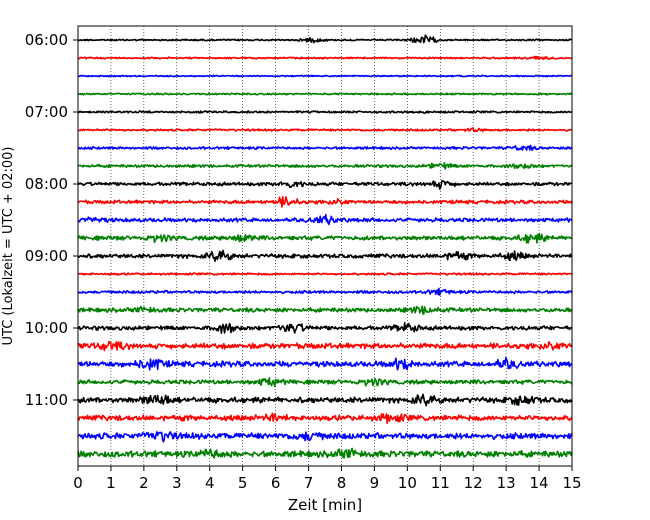 The image size is (650, 520). What do you see at coordinates (111, 483) in the screenshot?
I see `x-tick-label: 1` at bounding box center [111, 483].